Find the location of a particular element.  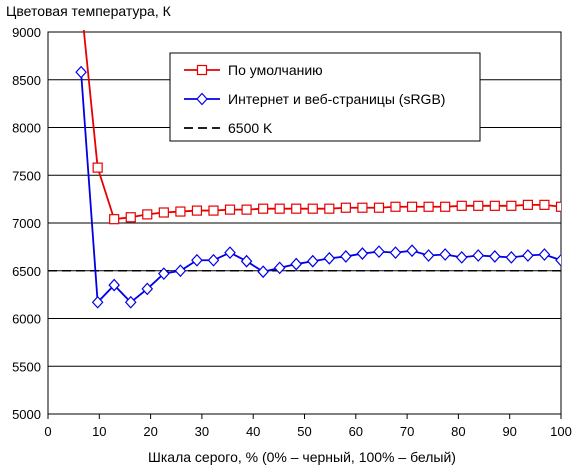

x-tick-labels: 0 10 20 30 40 50 60 70 80 90 100 is located at coordinates (307, 431).